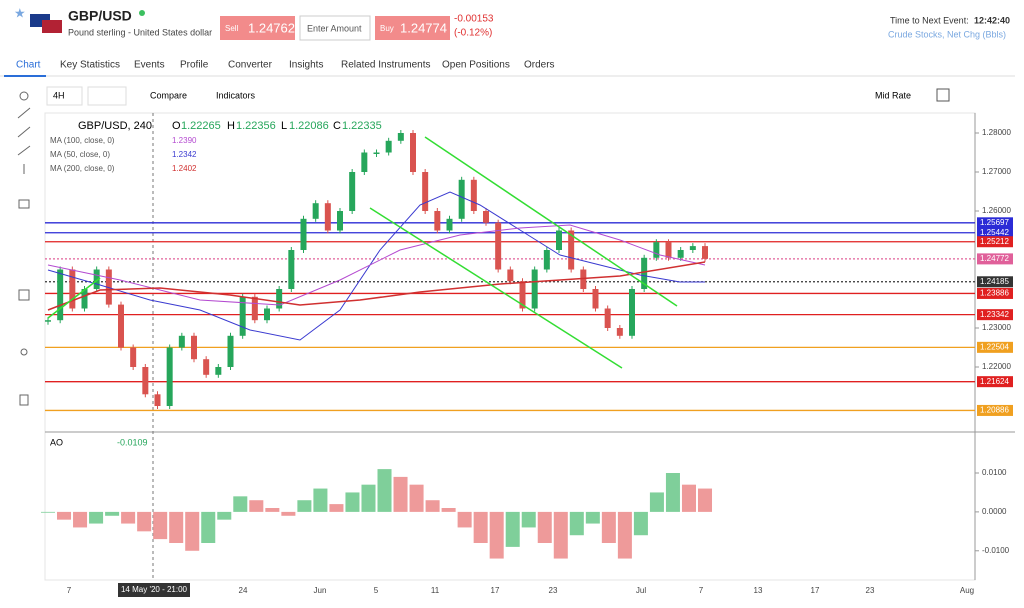 The width and height of the screenshot is (1024, 608). What do you see at coordinates (82, 140) in the screenshot?
I see `ma-name: MA (100, close, 0)` at bounding box center [82, 140].